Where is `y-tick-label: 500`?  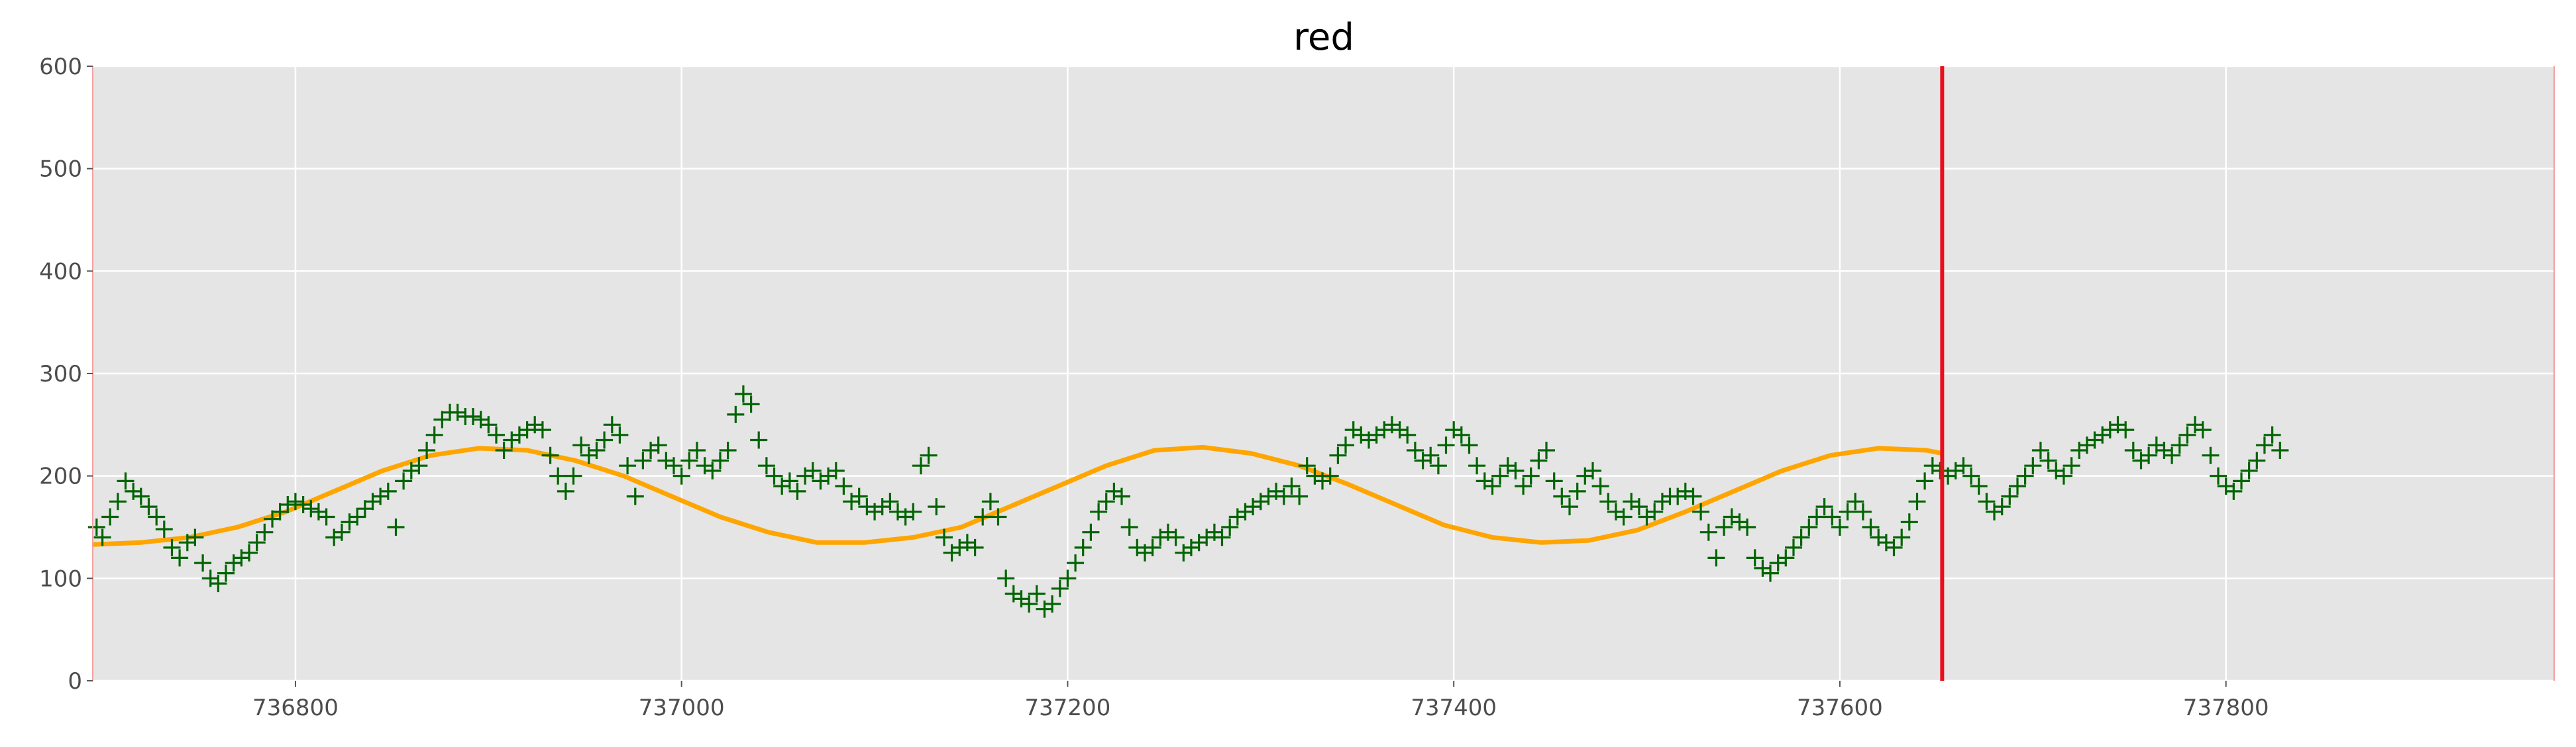 y-tick-label: 500 is located at coordinates (60, 169).